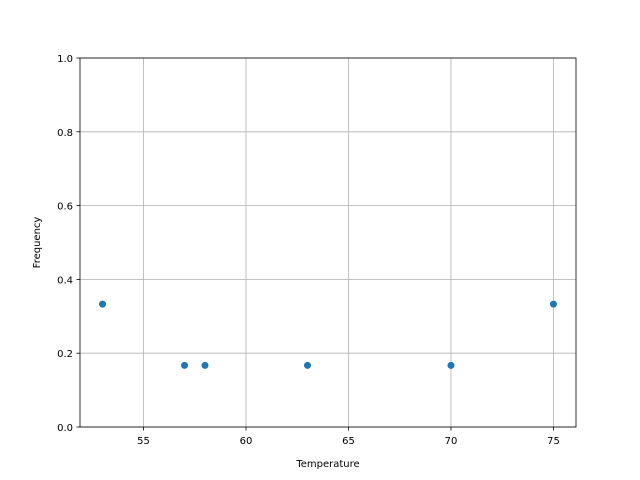  Describe the element at coordinates (246, 441) in the screenshot. I see `x-tick-label: 60` at that location.